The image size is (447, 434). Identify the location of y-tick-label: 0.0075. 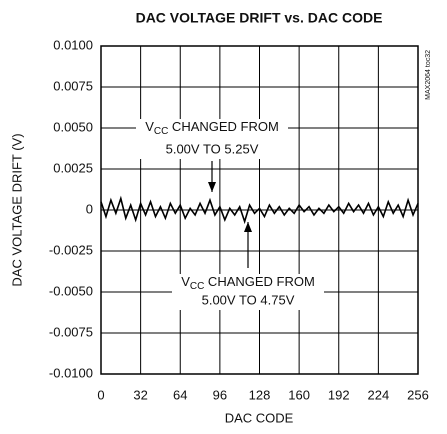
(73, 85).